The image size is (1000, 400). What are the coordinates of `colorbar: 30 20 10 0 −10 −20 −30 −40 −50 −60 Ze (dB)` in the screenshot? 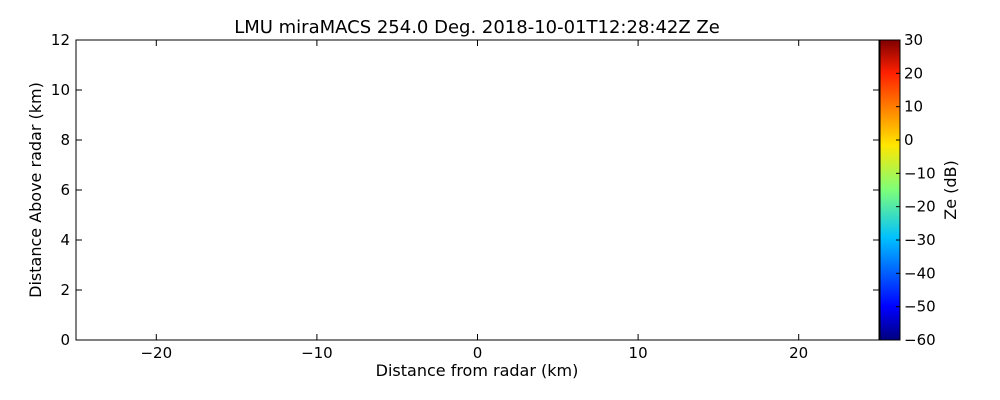 It's located at (919, 190).